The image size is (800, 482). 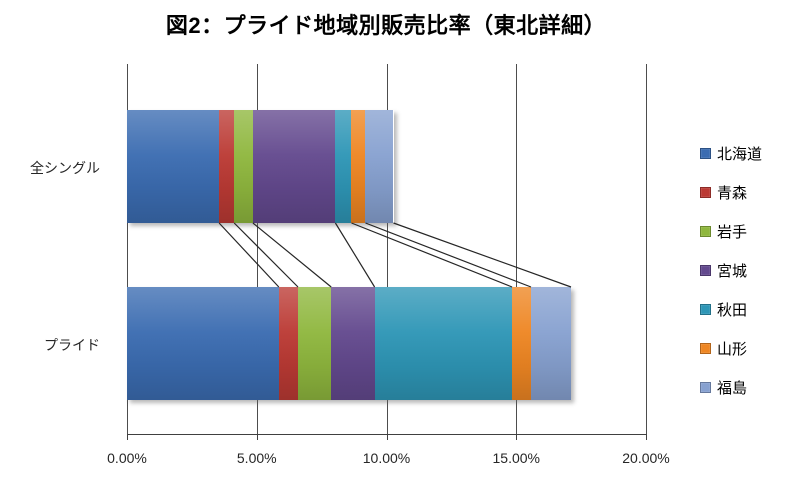 I want to click on x-tick-label: 15.00%, so click(x=516, y=458).